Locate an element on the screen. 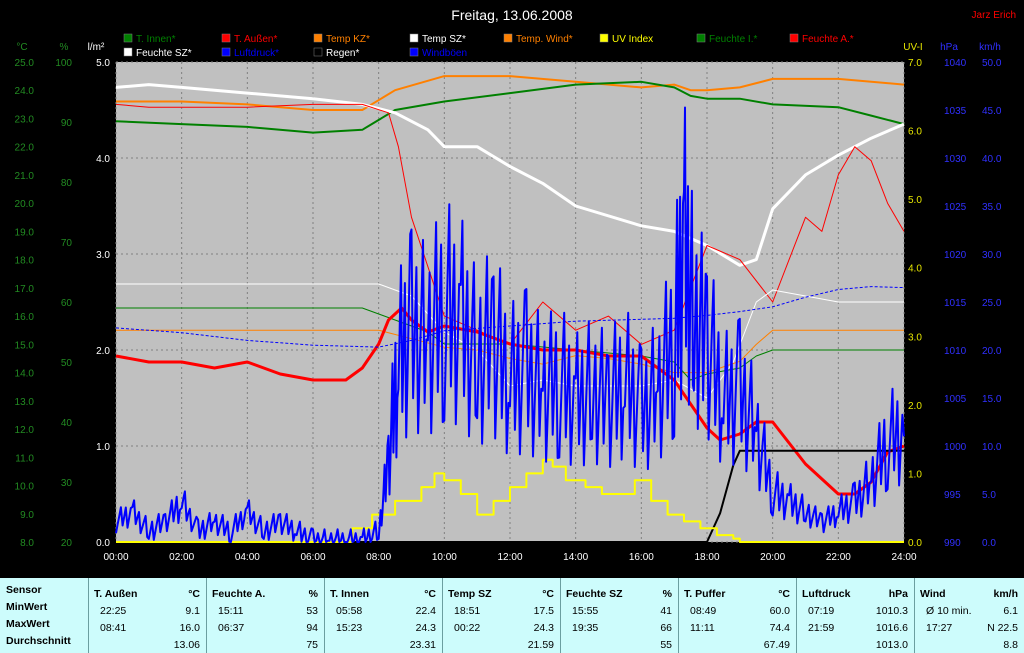 This screenshot has height=653, width=1024. y-tick-label-humidity: 80 is located at coordinates (67, 183).